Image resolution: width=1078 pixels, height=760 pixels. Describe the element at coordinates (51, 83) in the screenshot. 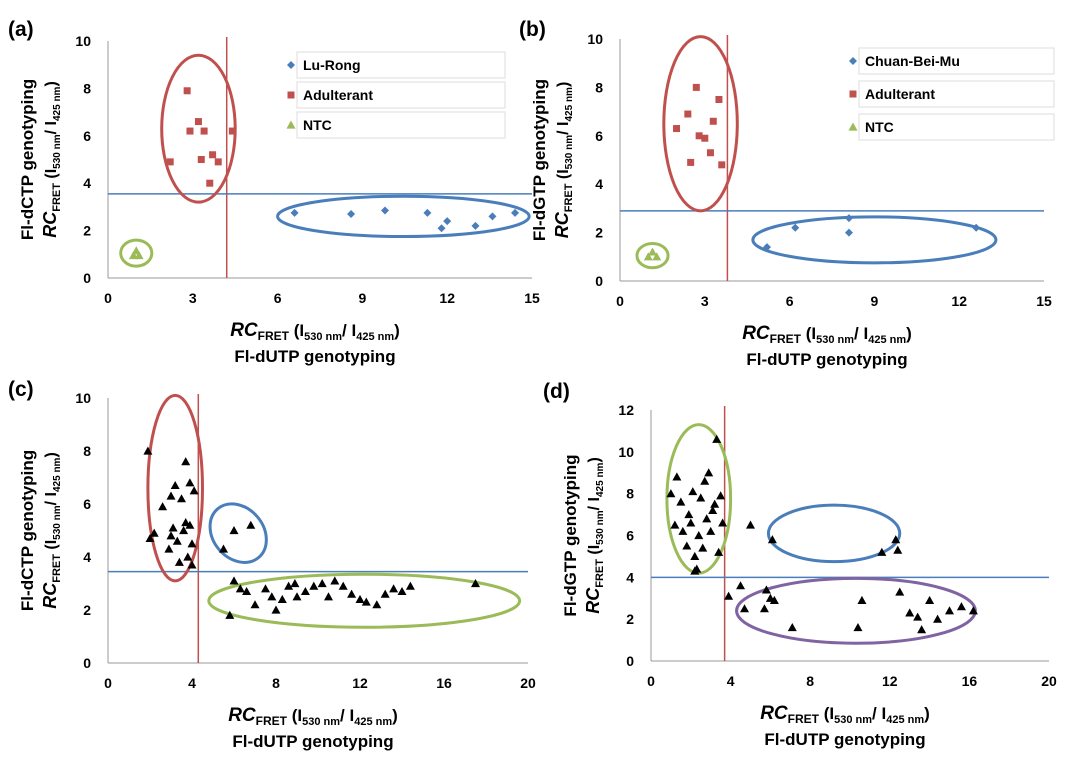

I see `y-label-text: )` at that location.